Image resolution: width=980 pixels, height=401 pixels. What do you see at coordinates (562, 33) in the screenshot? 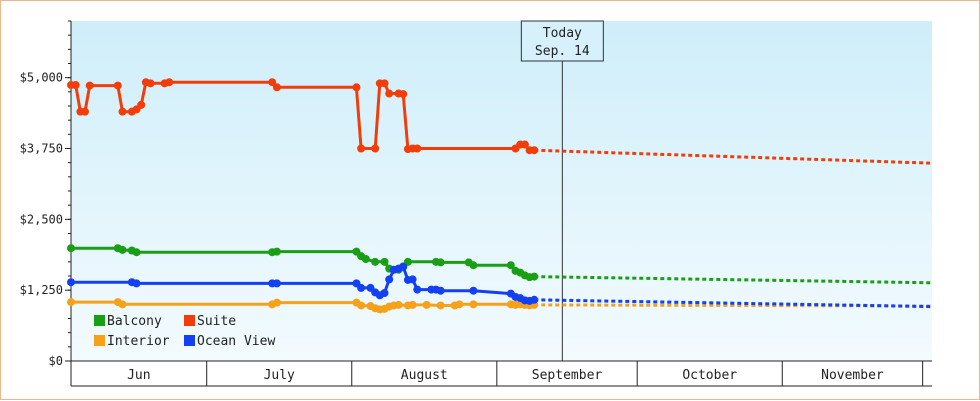
I see `today-label: Today` at bounding box center [562, 33].